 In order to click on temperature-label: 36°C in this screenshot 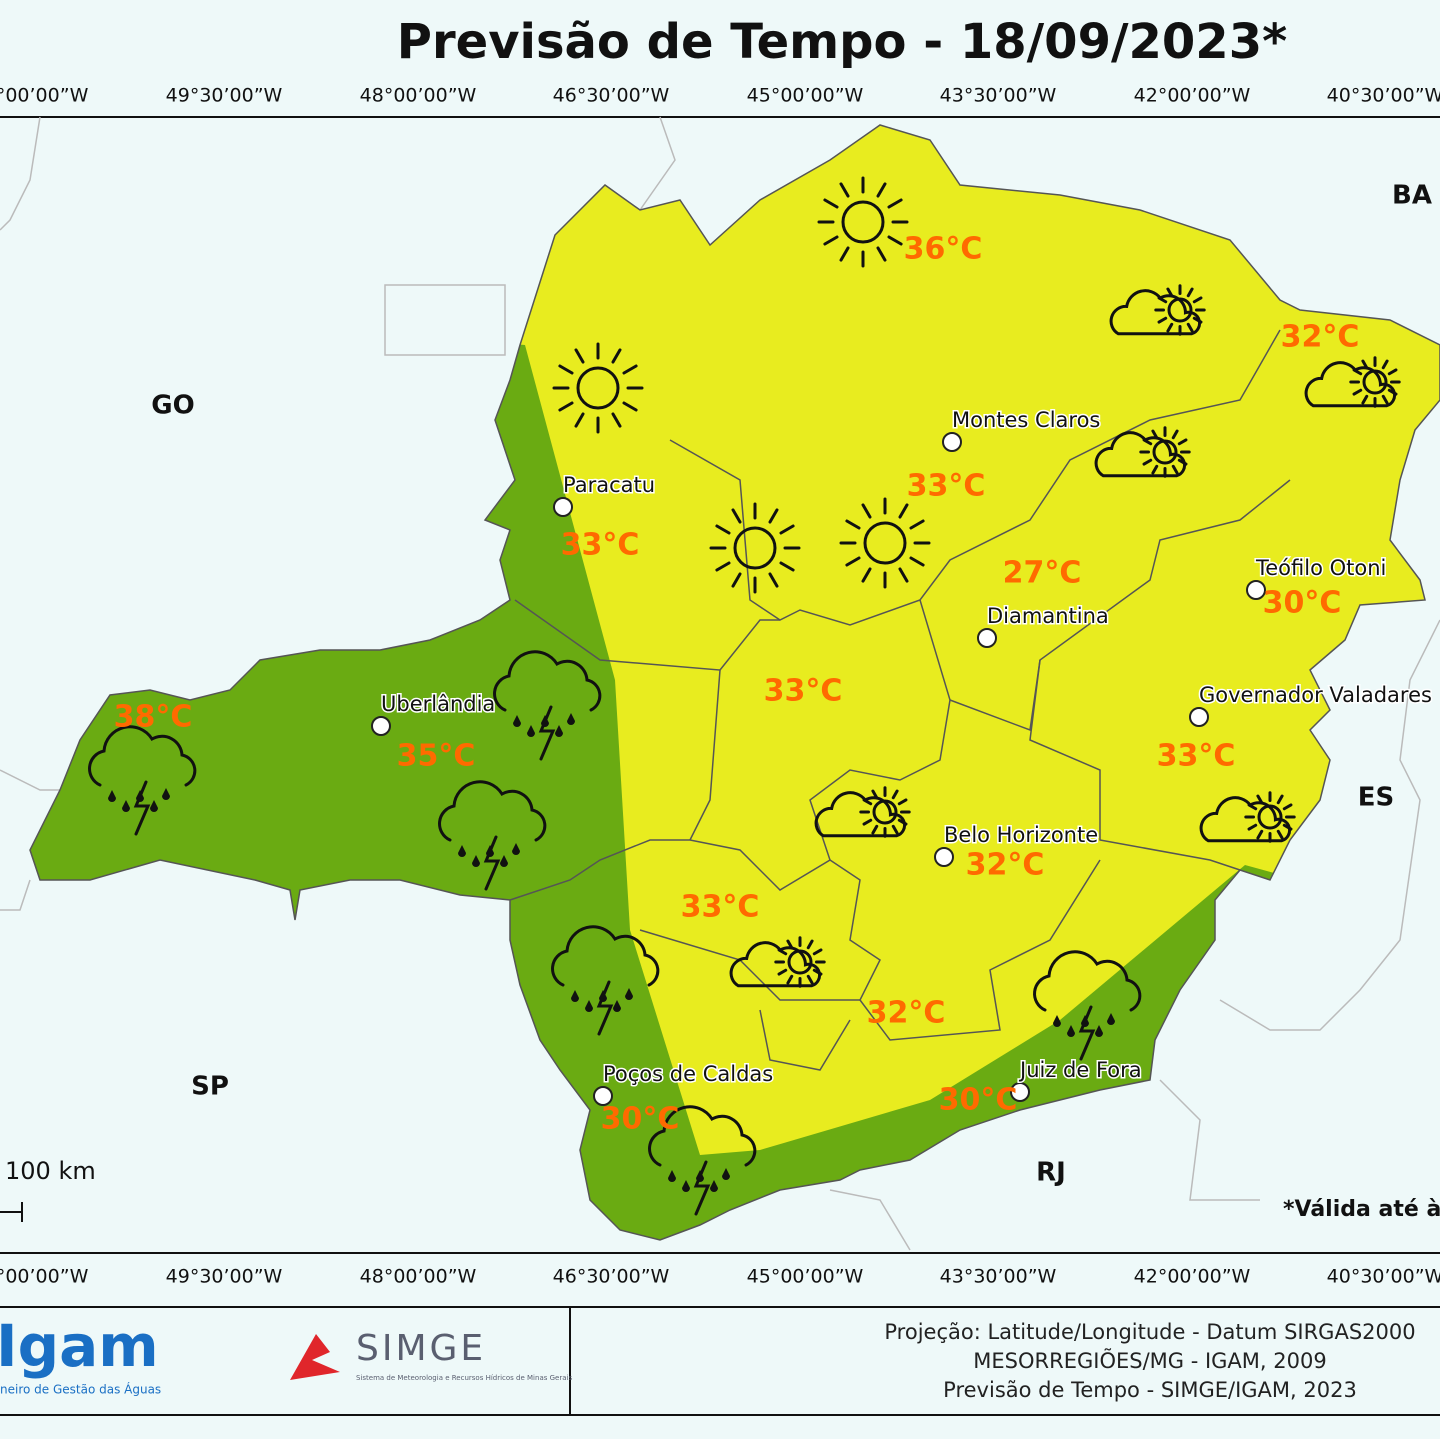, I will do `click(943, 249)`.